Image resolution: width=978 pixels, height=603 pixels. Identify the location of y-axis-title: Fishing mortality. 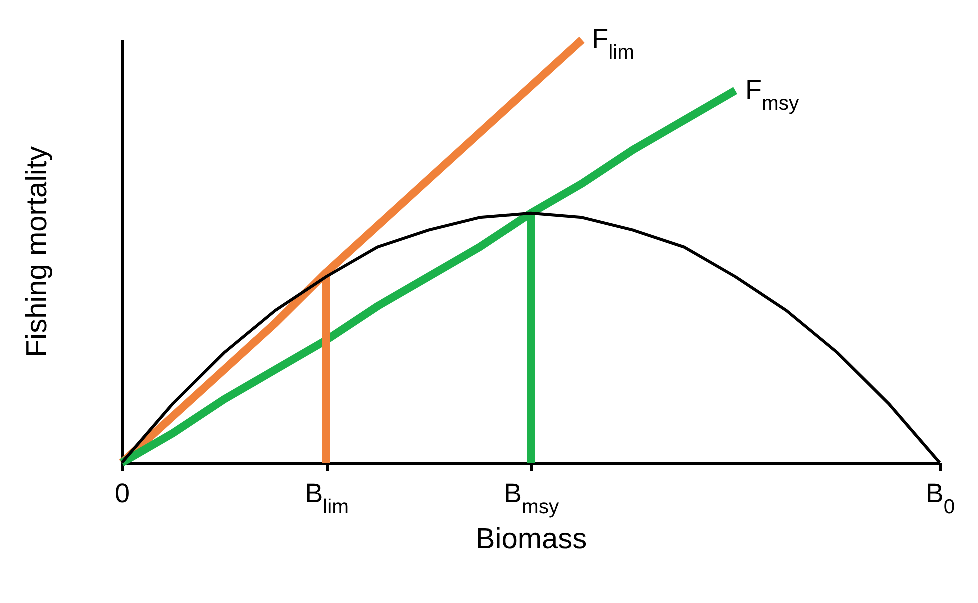
(38, 252).